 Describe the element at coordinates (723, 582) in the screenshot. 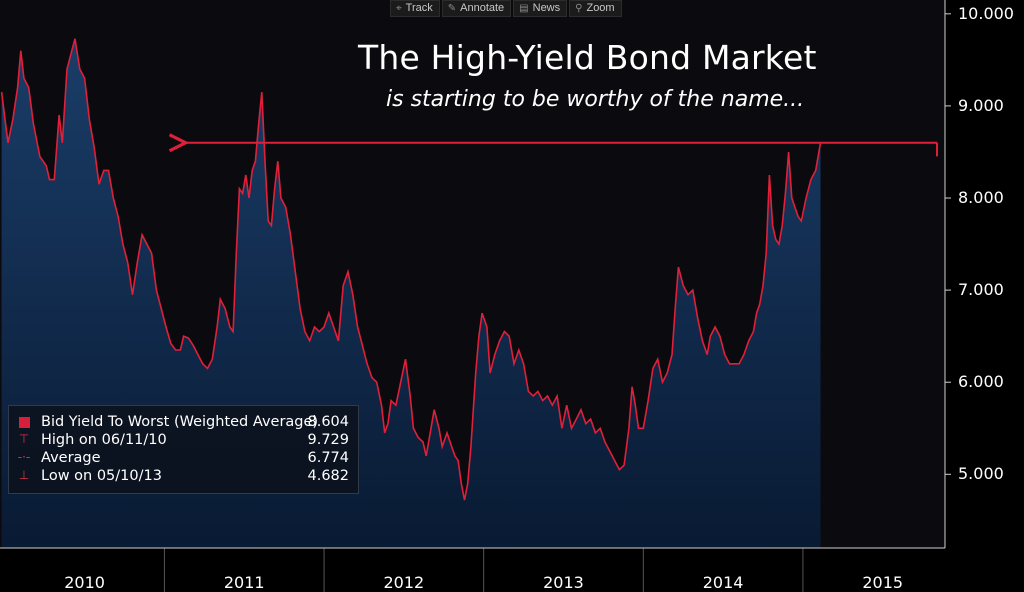

I see `x-tick-label: 2014` at that location.